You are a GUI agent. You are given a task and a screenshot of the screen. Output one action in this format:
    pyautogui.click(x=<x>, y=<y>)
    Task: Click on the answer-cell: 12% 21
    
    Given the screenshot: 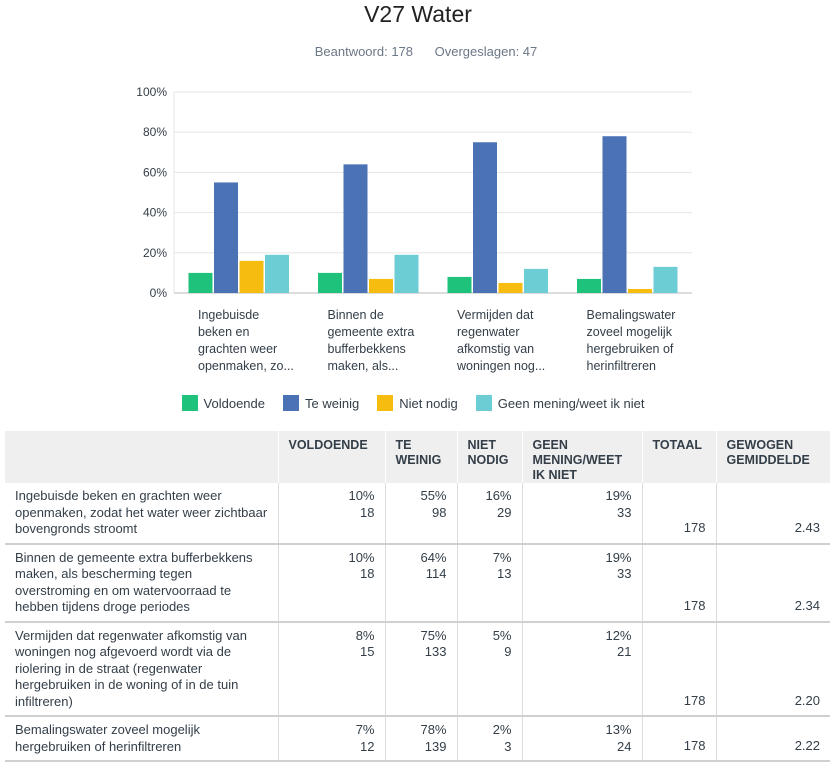 What is the action you would take?
    pyautogui.click(x=581, y=669)
    